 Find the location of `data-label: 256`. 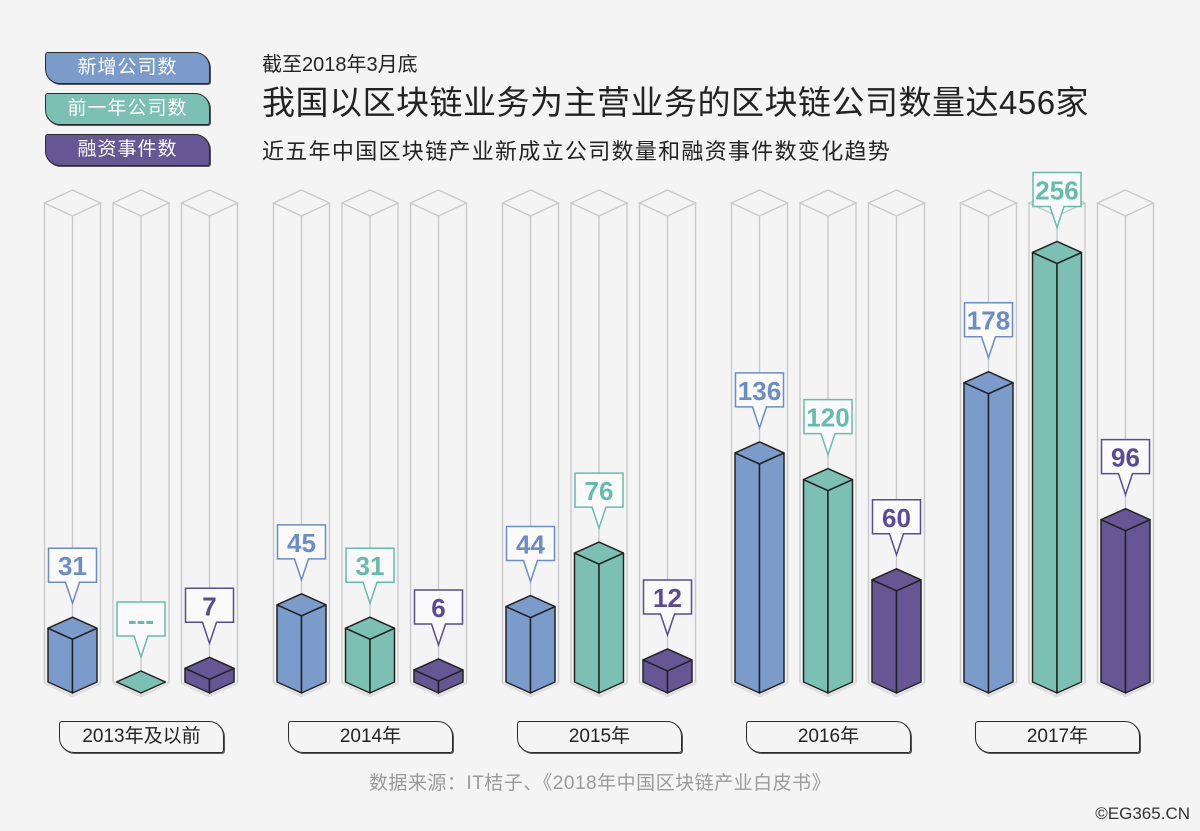

data-label: 256 is located at coordinates (1057, 200).